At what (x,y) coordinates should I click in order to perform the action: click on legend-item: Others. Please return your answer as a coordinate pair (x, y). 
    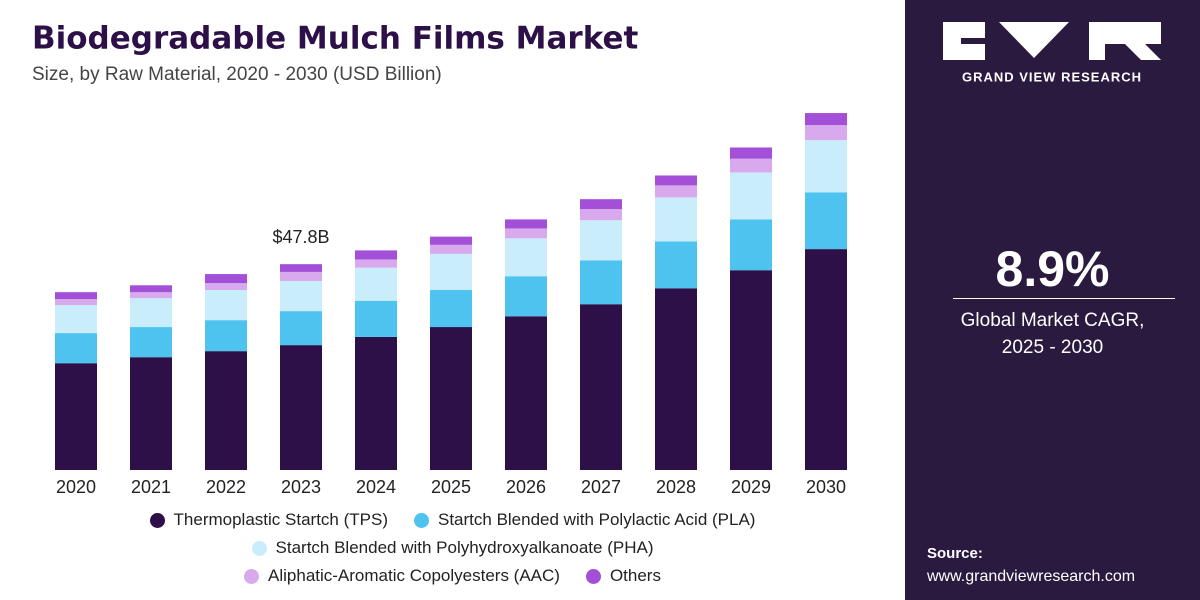
    Looking at the image, I should click on (623, 576).